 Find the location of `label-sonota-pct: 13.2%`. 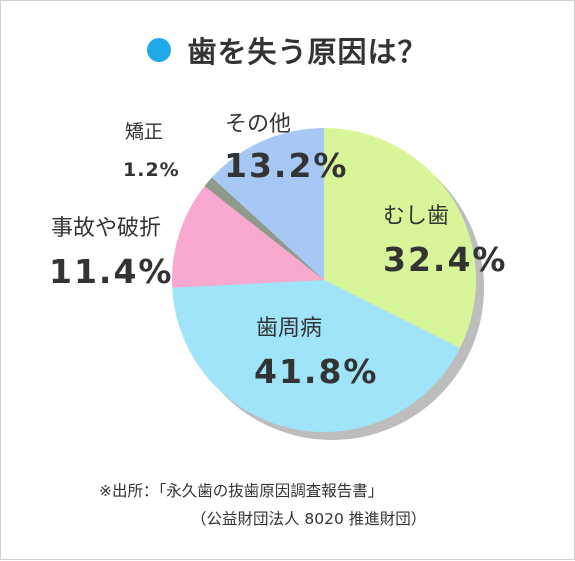

label-sonota-pct: 13.2% is located at coordinates (286, 165).